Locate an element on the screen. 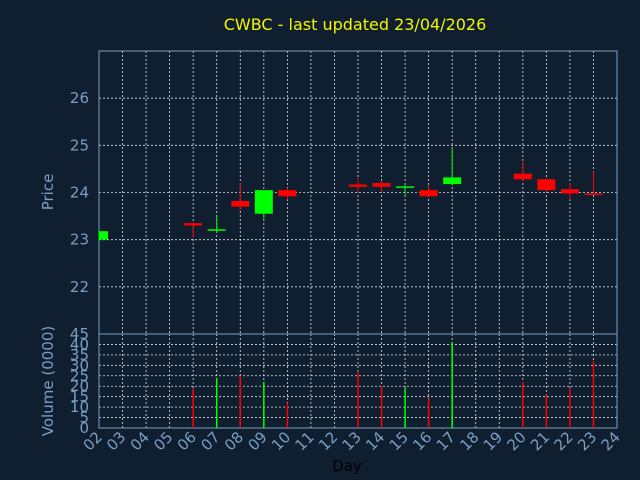 Image resolution: width=640 pixels, height=480 pixels. x-tick-label: 22 is located at coordinates (564, 441).